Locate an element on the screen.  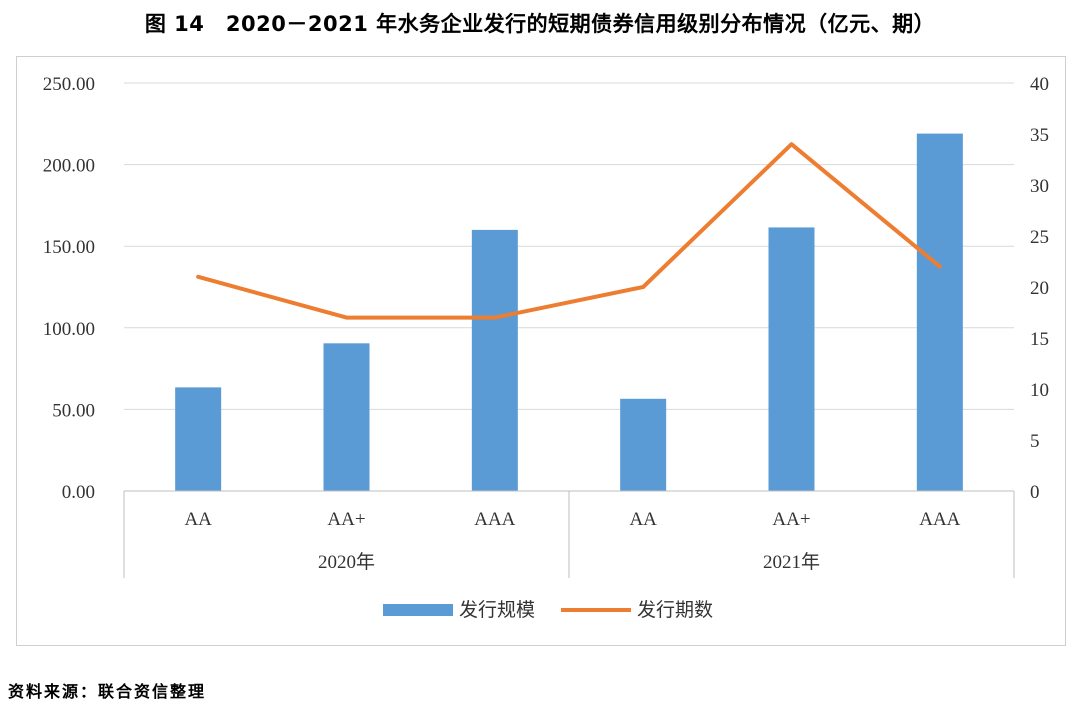
y-left-tick-label: 150.00 is located at coordinates (69, 247).